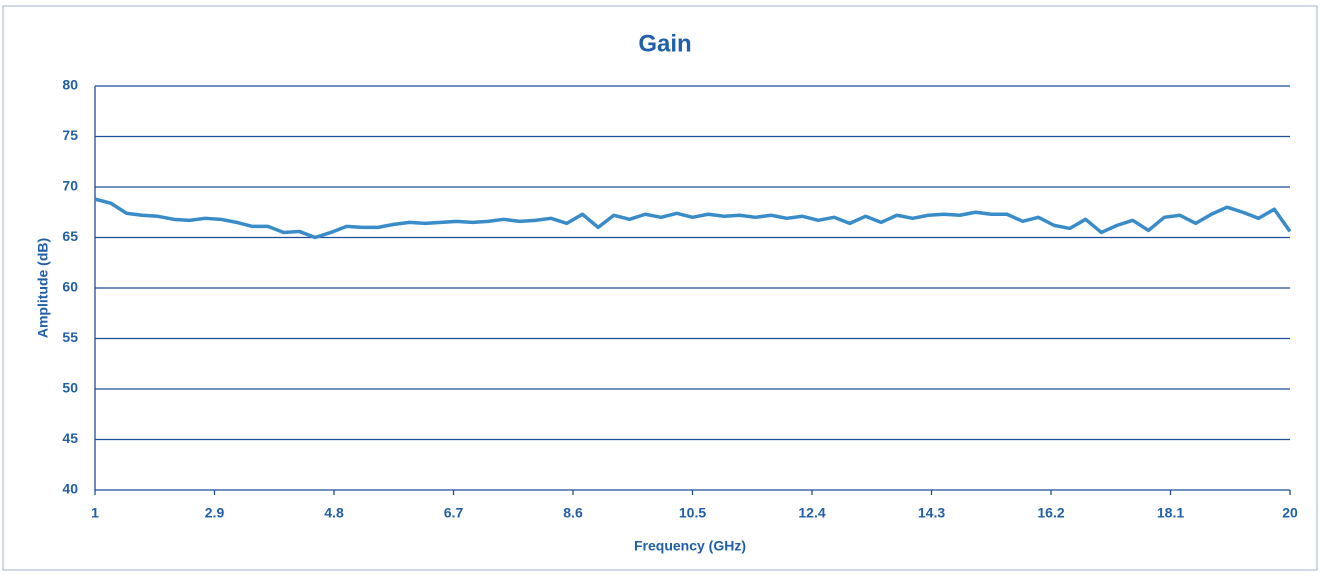  Describe the element at coordinates (1170, 513) in the screenshot. I see `x-tick-label: 18.1` at that location.